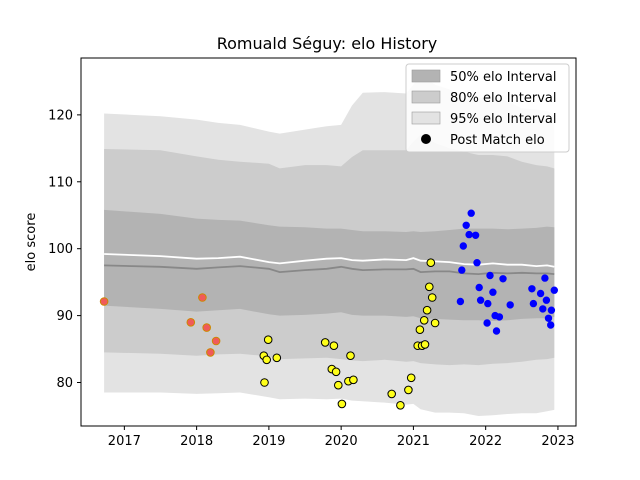  I want to click on y-axis: 80 90 100 110 120, so click(64, 249).